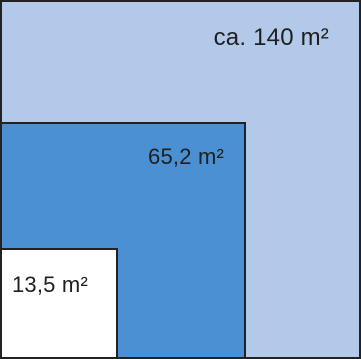 The image size is (361, 359). I want to click on area-small-label: 13,5 m², so click(50, 284).